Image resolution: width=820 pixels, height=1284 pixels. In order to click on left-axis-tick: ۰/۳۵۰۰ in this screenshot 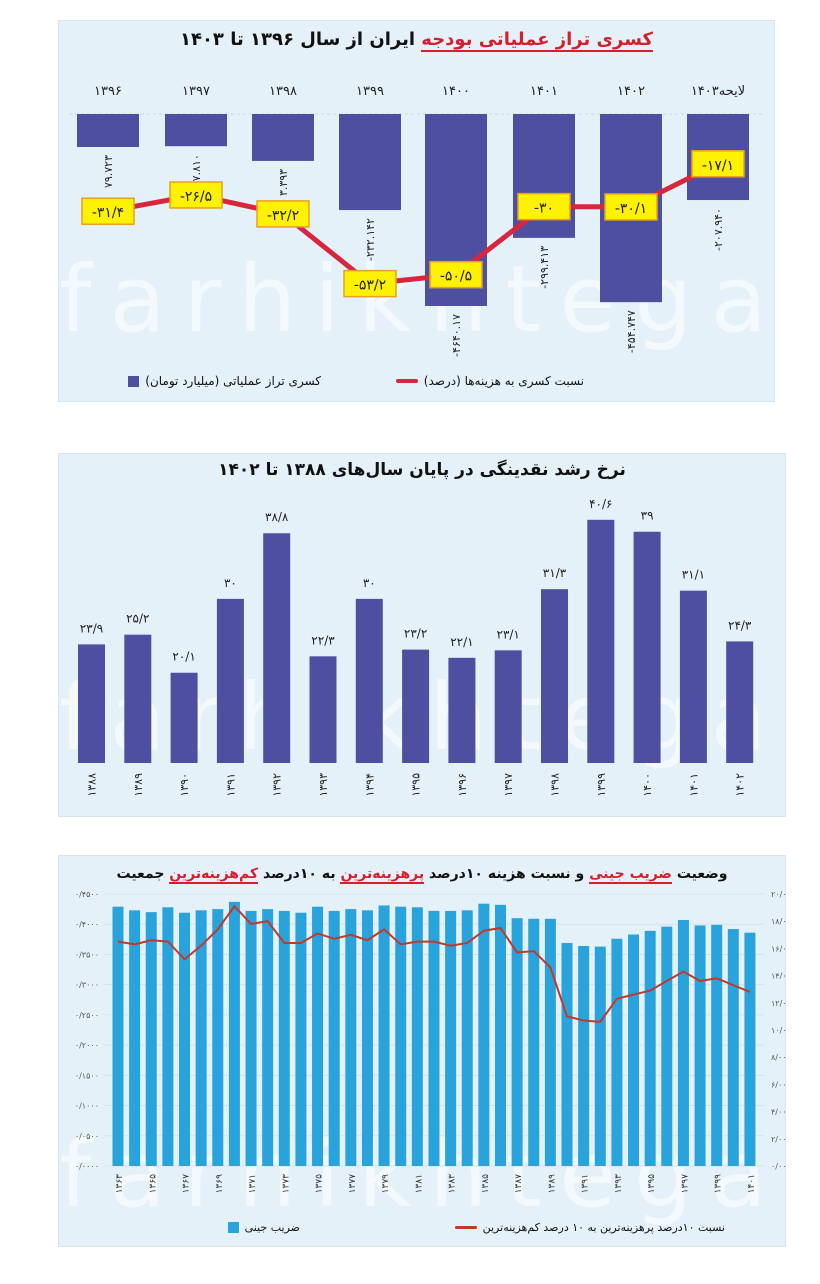, I will do `click(87, 954)`.